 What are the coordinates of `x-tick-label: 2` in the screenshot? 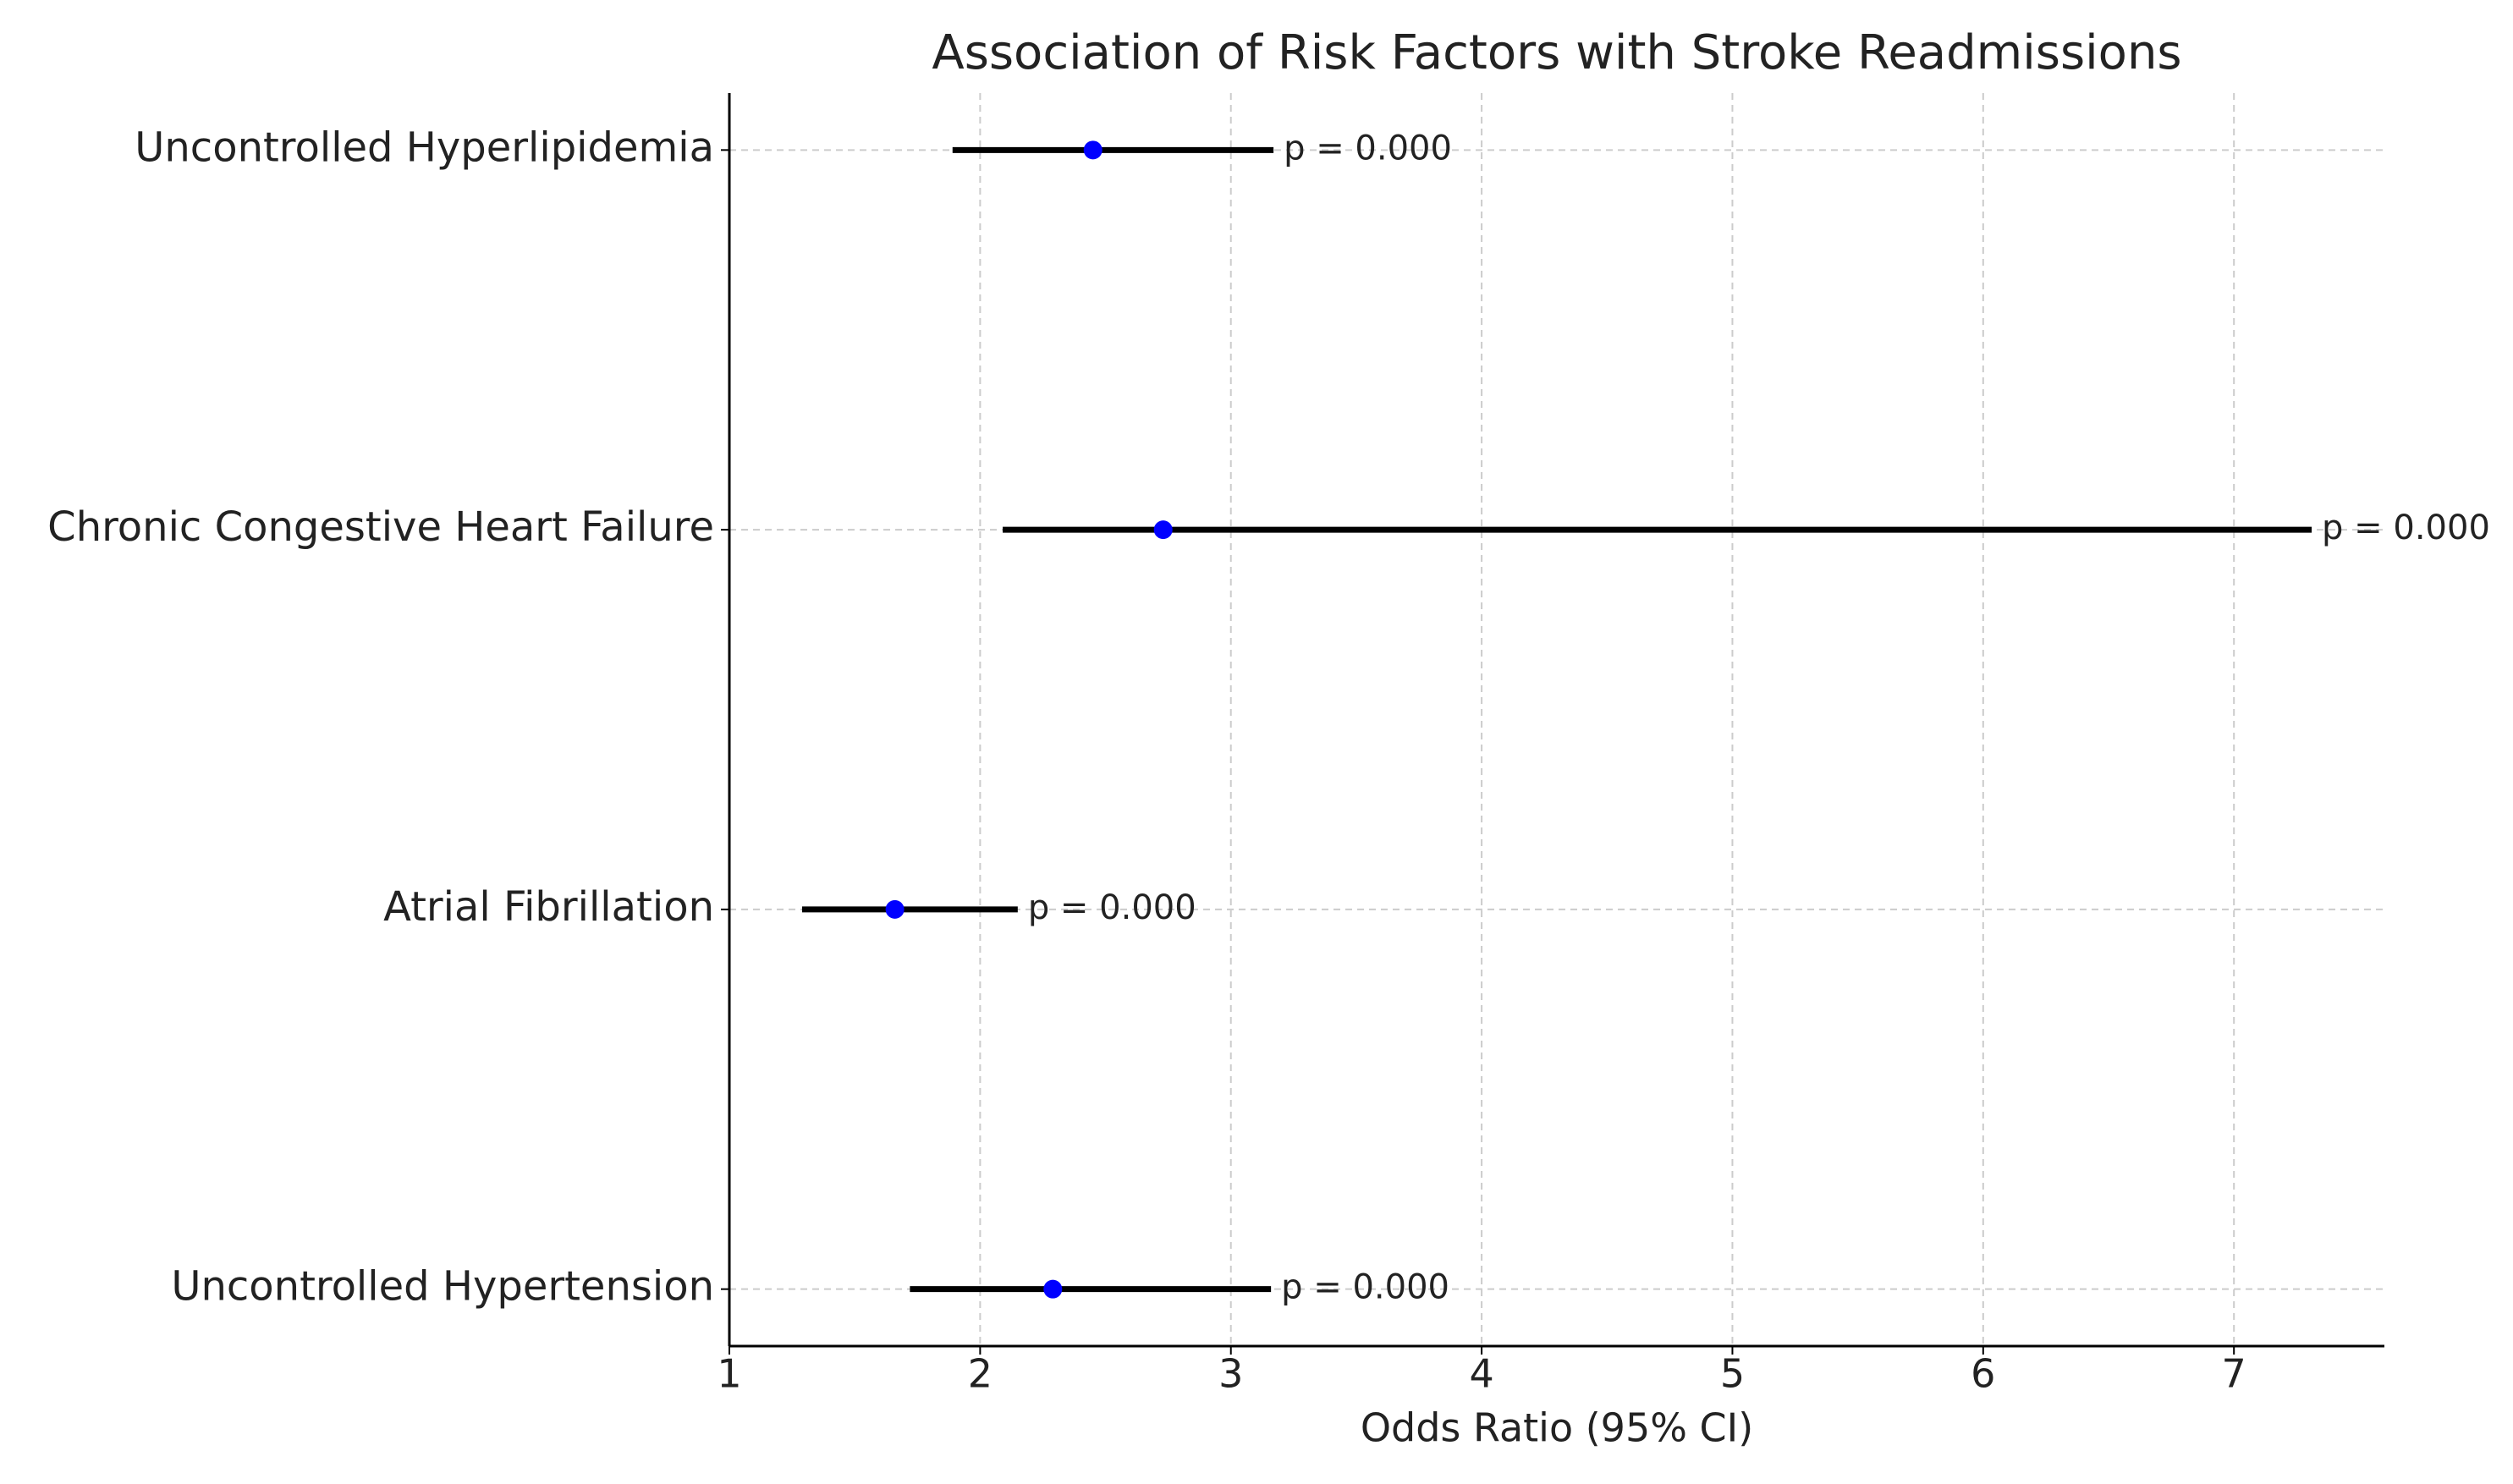 It's located at (981, 1374).